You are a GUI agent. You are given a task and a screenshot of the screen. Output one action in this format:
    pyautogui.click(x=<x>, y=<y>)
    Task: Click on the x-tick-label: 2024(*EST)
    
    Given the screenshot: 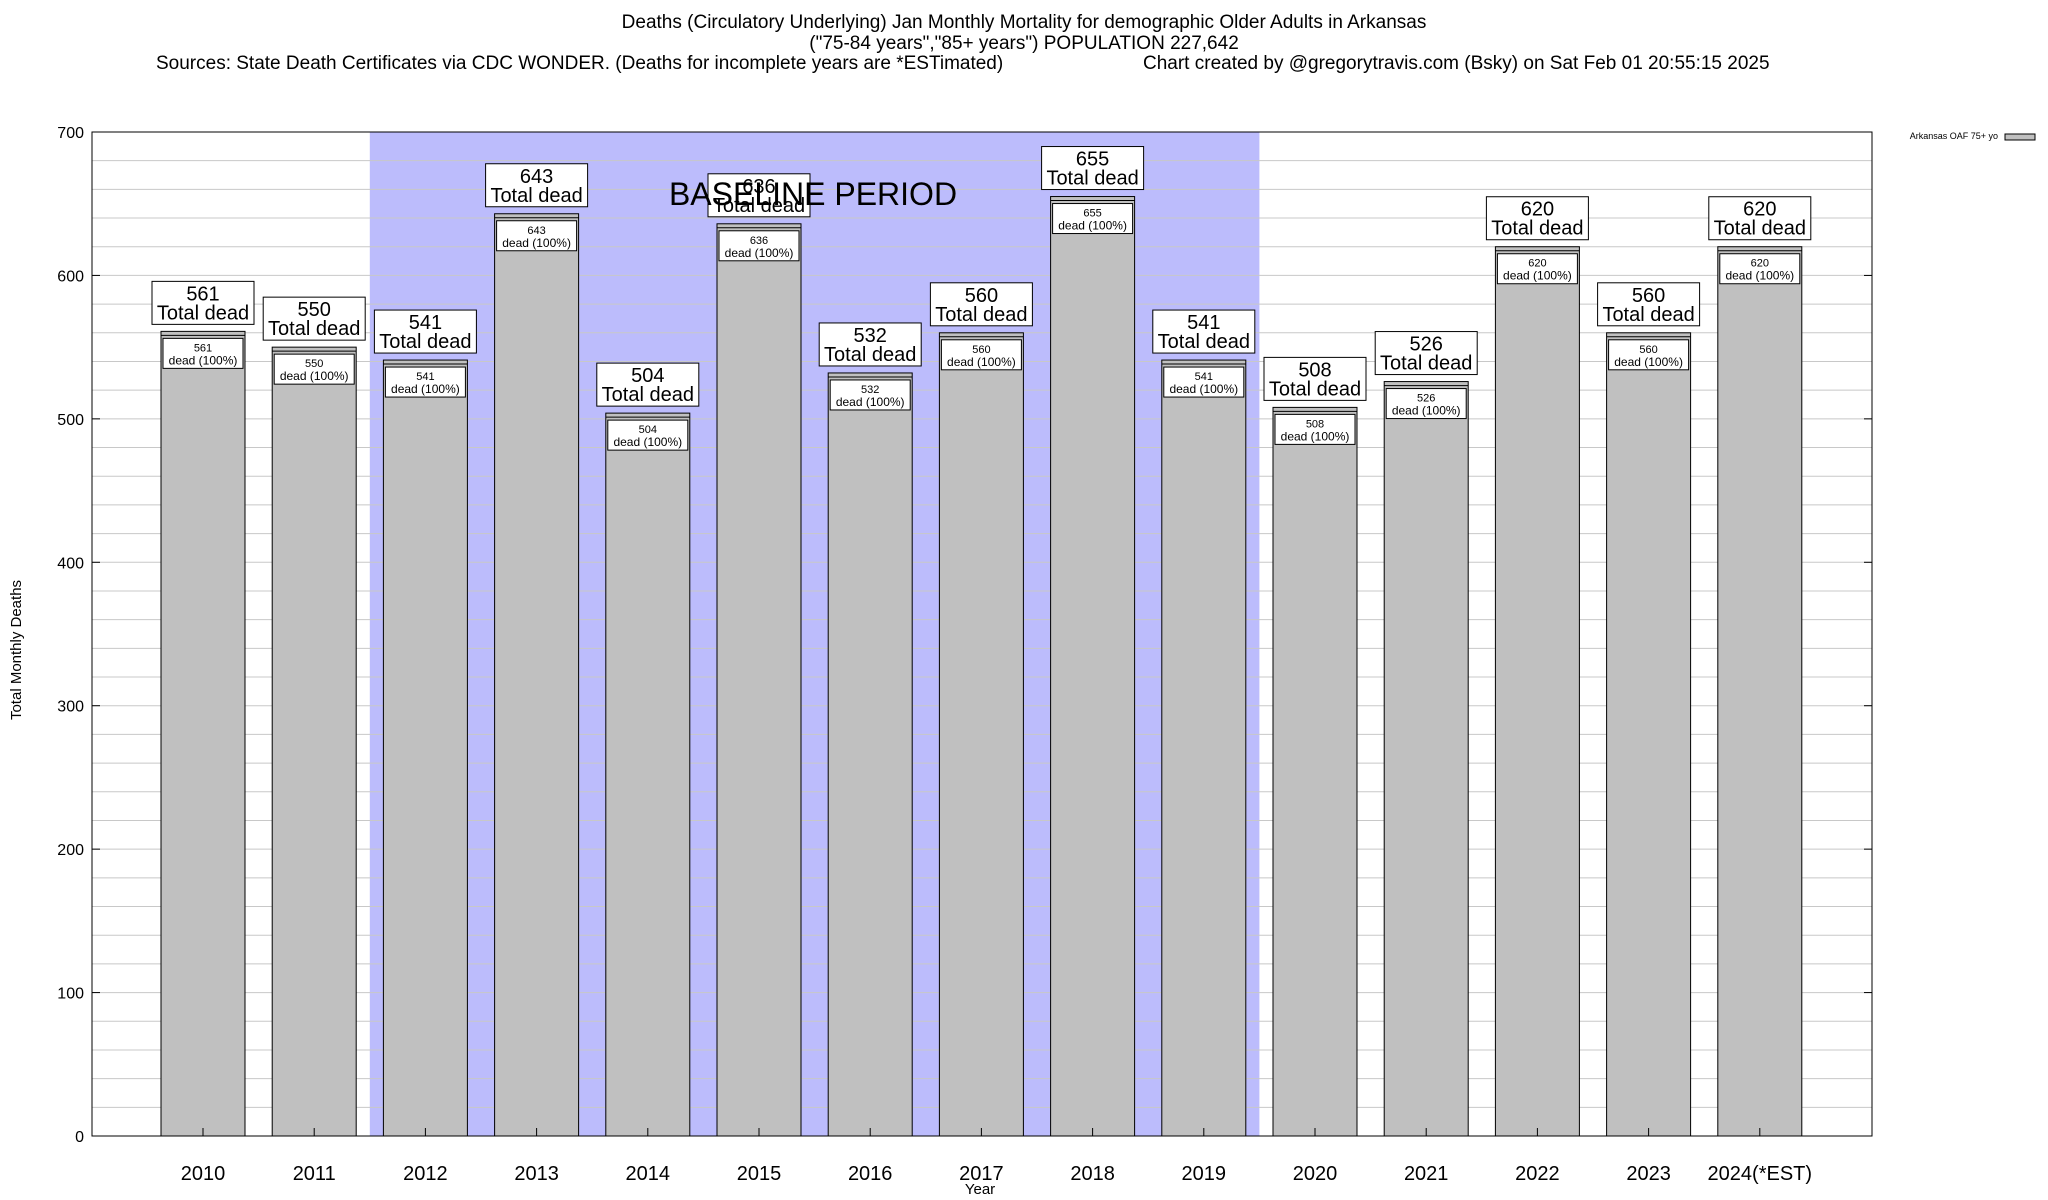 What is the action you would take?
    pyautogui.click(x=1760, y=1174)
    